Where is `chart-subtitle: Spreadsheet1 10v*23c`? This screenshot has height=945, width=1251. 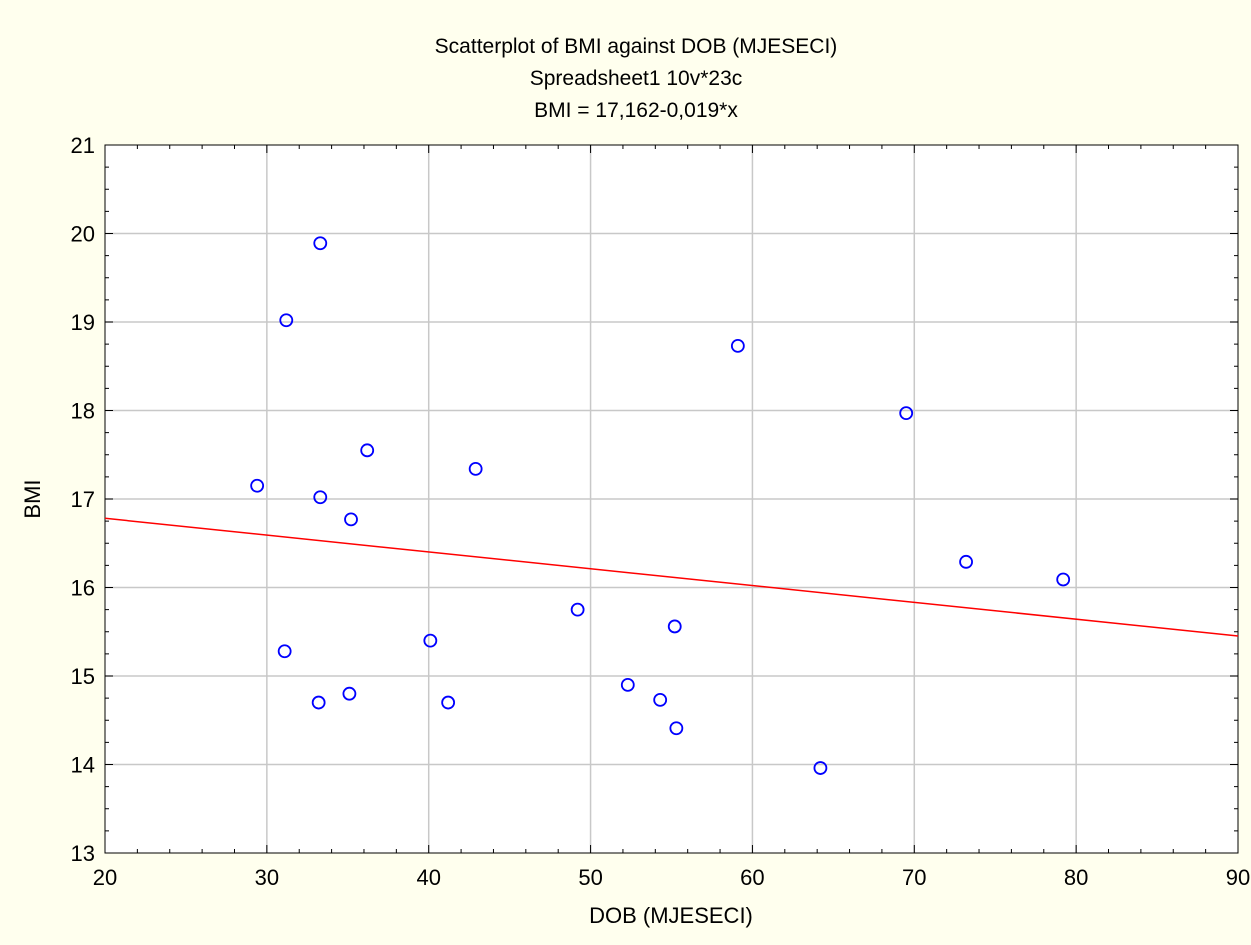
chart-subtitle: Spreadsheet1 10v*23c is located at coordinates (636, 78).